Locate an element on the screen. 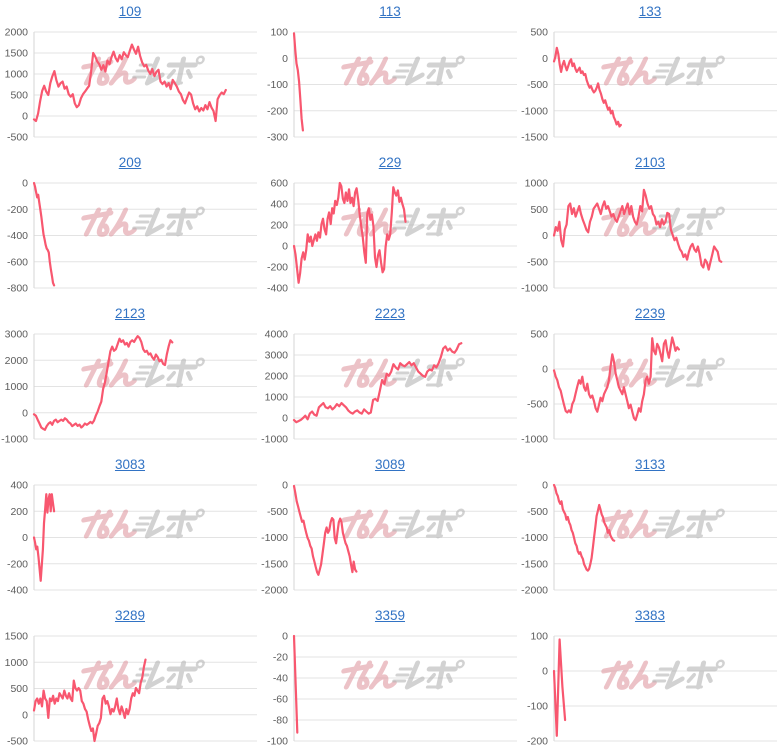 The width and height of the screenshot is (780, 756). payout-line-chart: 1000 500 0 -500 -1000 is located at coordinates (649, 236).